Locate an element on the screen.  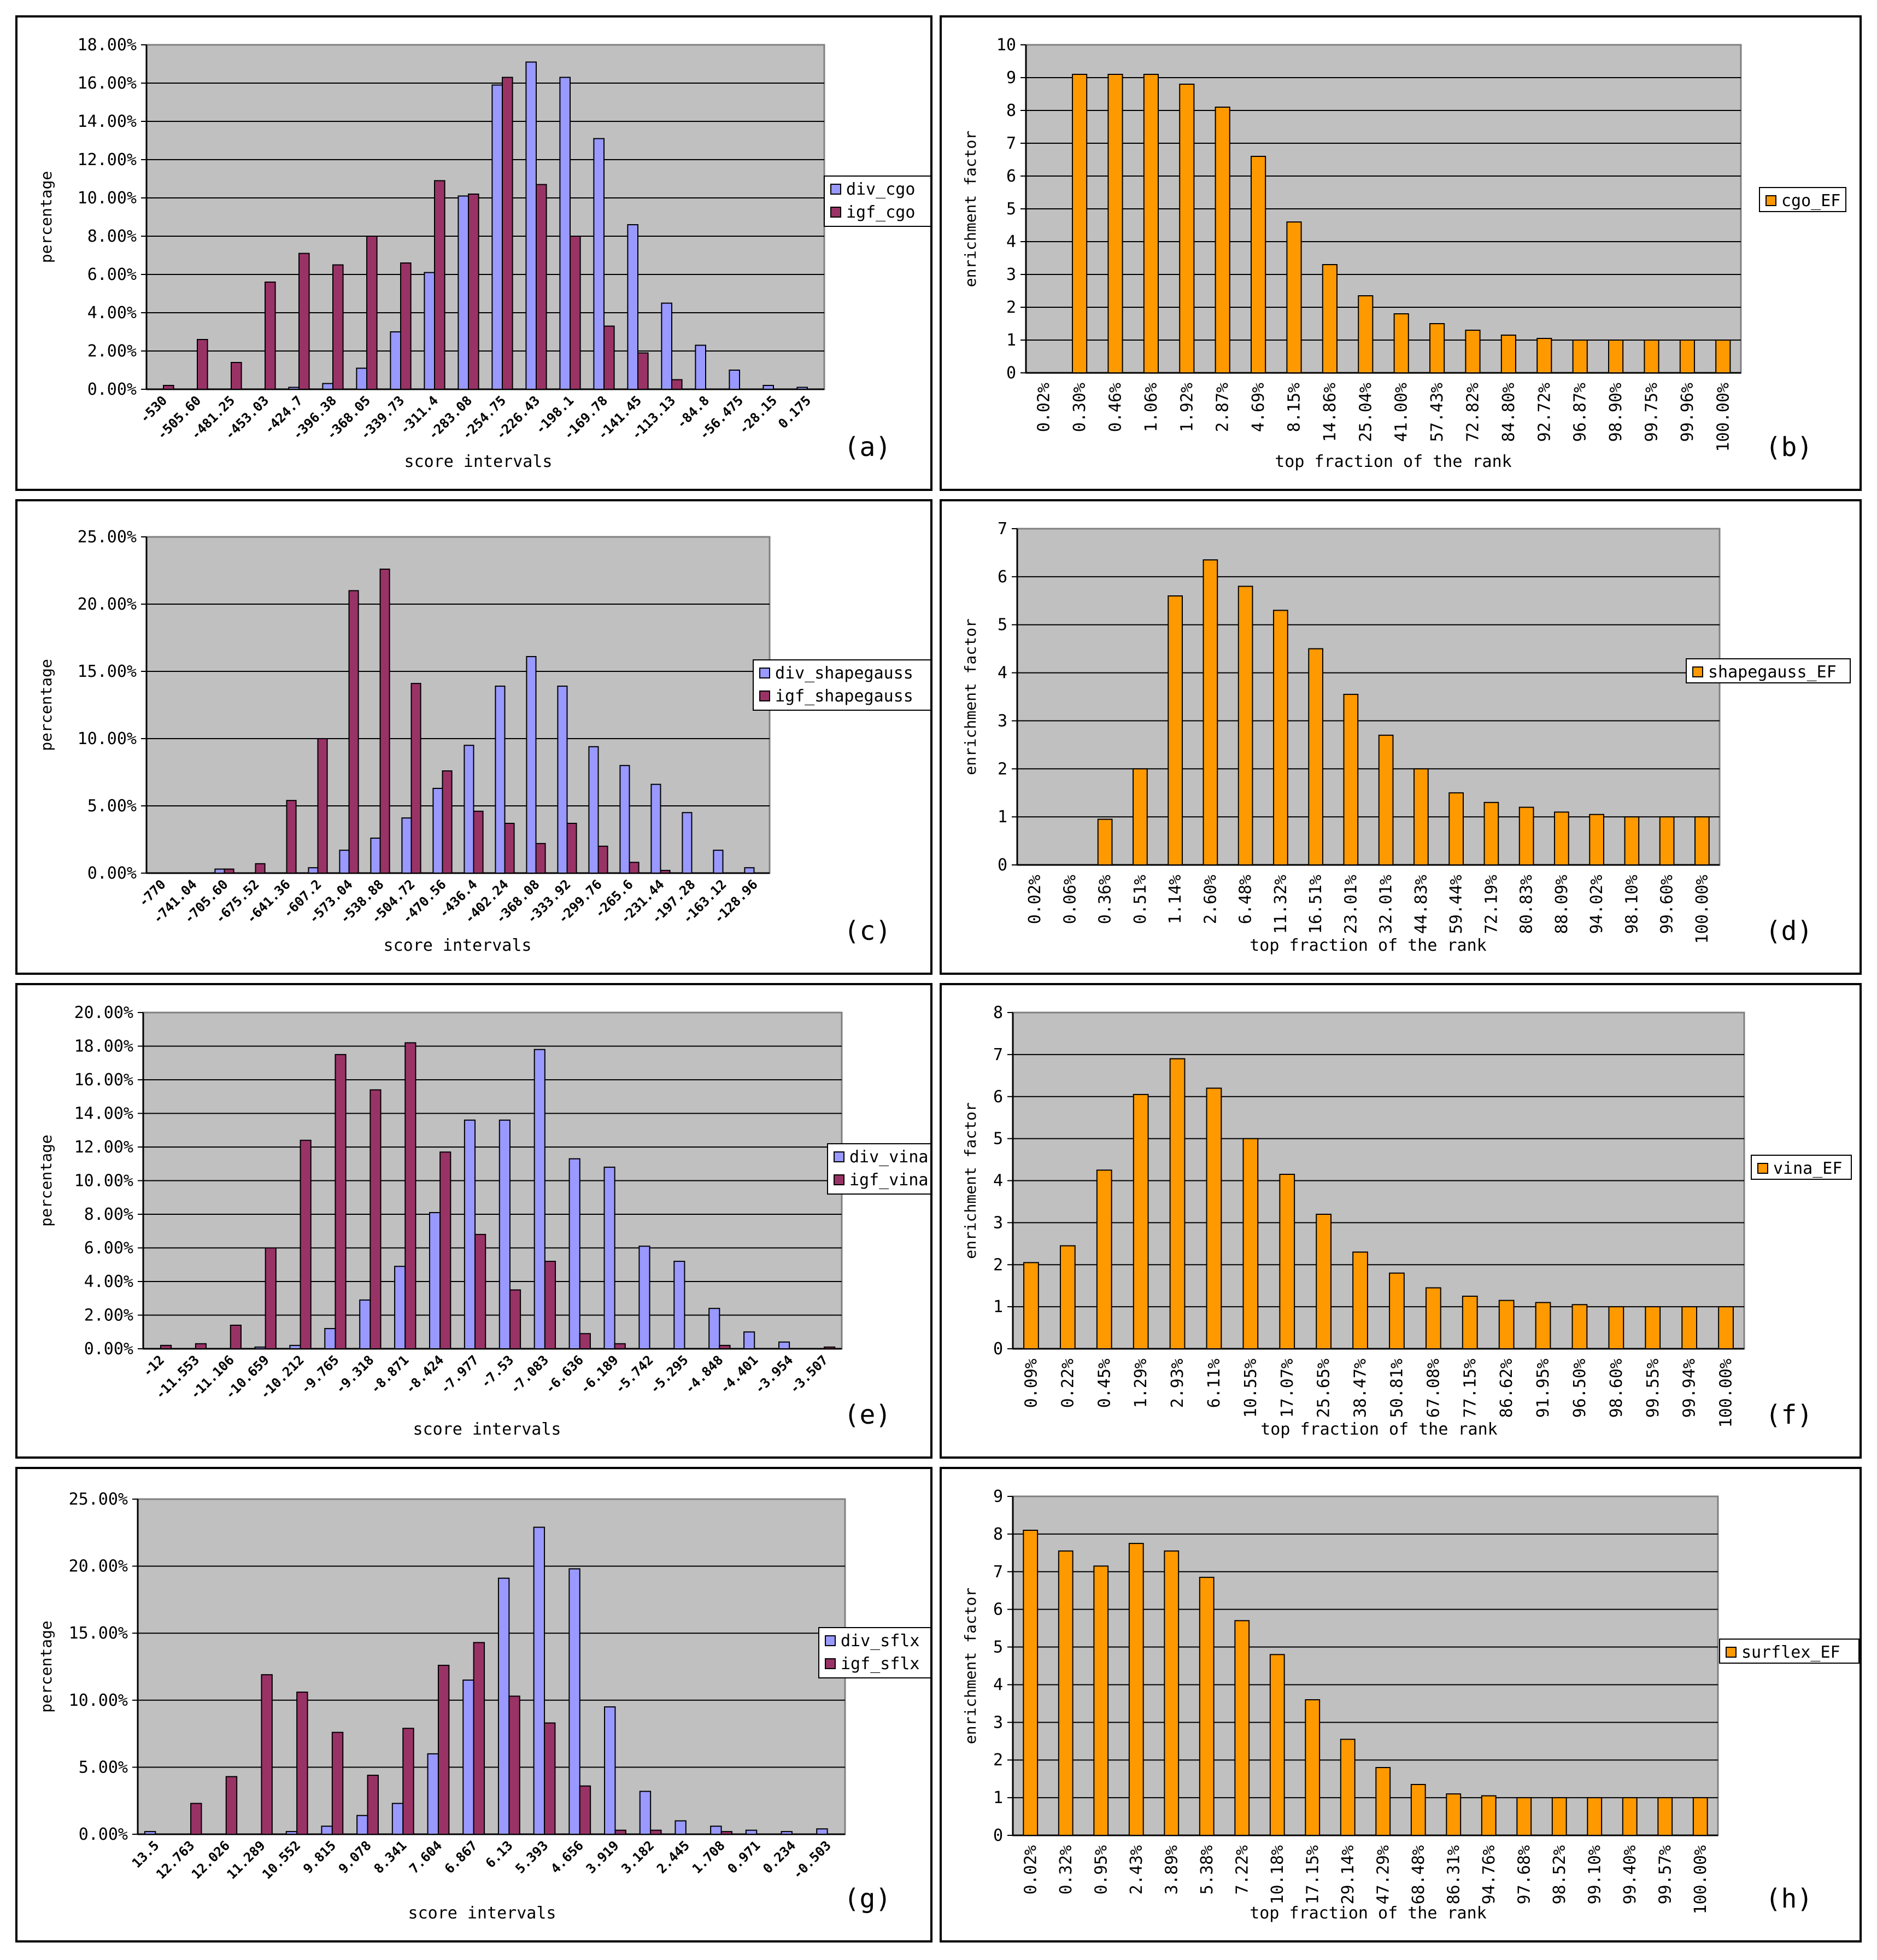
x-tick-label: 17.07% is located at coordinates (1287, 1388).